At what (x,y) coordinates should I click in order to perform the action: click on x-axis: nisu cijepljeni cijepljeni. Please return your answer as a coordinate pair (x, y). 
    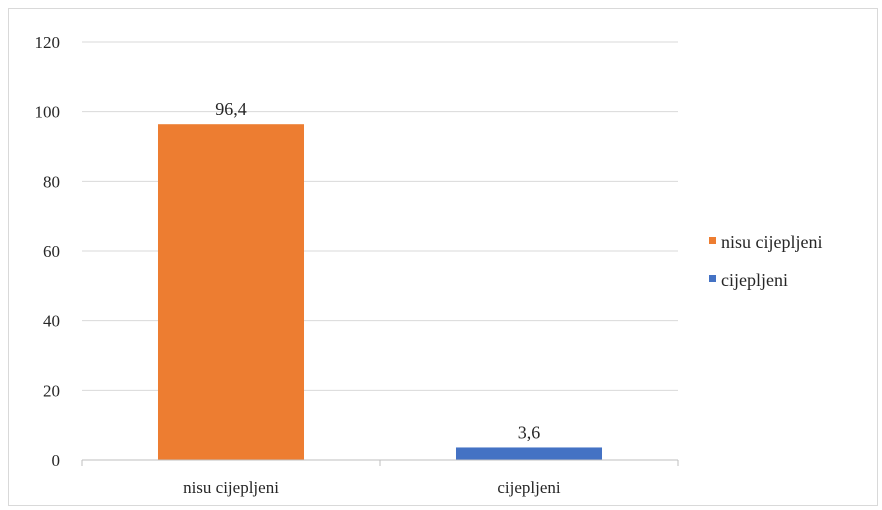
    Looking at the image, I should click on (380, 478).